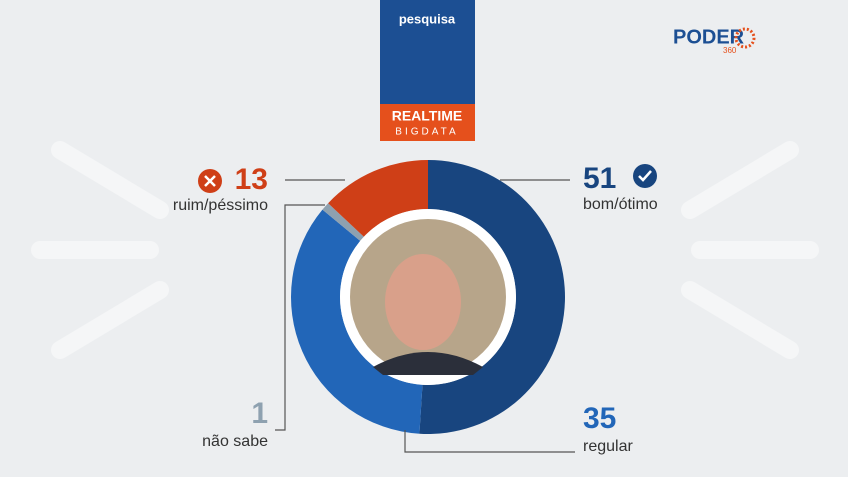 The width and height of the screenshot is (848, 477). Describe the element at coordinates (259, 413) in the screenshot. I see `value-label: 1` at that location.